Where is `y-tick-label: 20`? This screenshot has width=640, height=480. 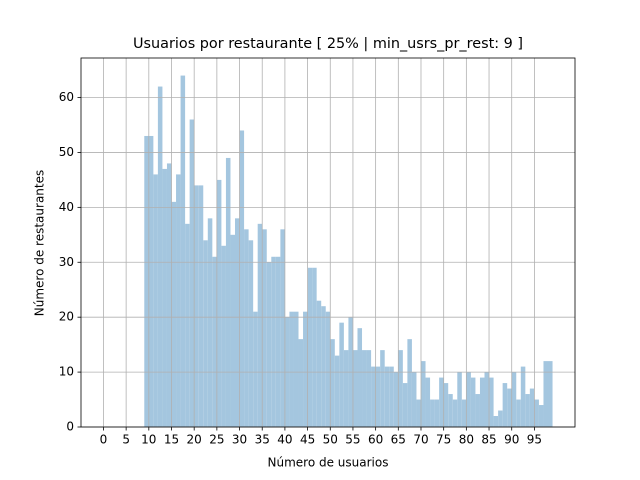 y-tick-label: 20 is located at coordinates (66, 317).